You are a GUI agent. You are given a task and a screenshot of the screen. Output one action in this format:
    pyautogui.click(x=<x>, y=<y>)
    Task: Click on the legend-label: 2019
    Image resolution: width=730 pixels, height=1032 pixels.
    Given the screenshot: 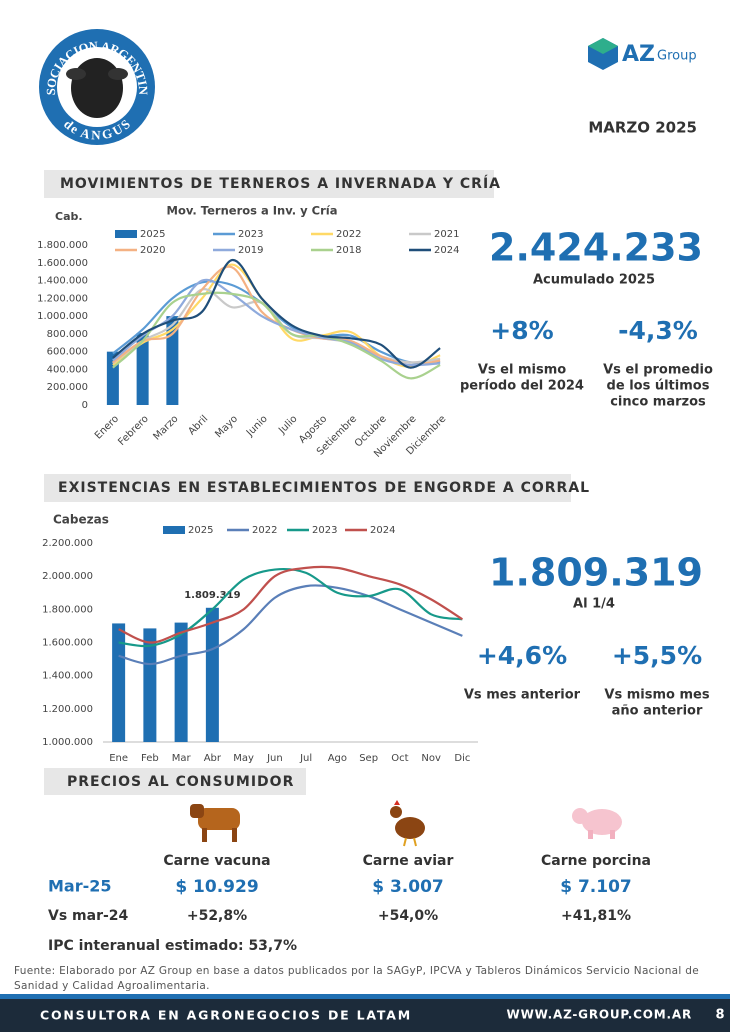 What is the action you would take?
    pyautogui.click(x=250, y=250)
    